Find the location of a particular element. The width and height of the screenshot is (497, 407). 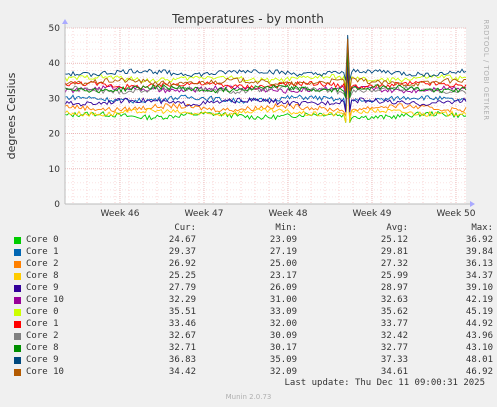

legend-avg: 32.77 is located at coordinates (394, 348).